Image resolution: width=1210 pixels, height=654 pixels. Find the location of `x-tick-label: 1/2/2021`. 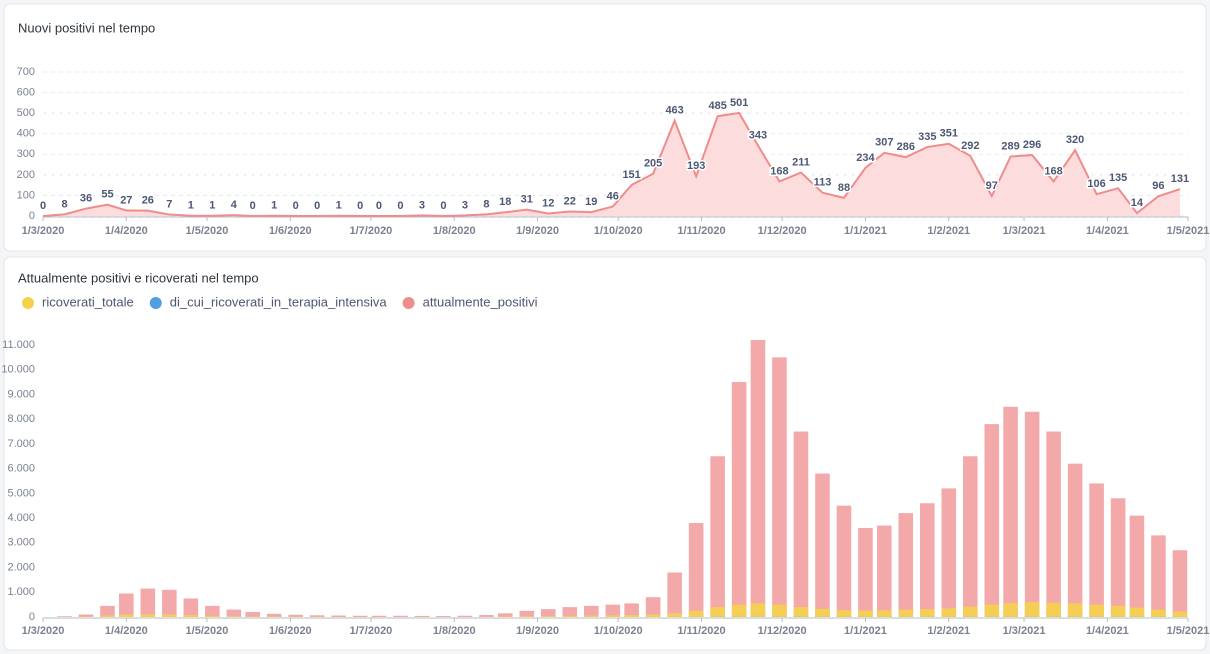

x-tick-label: 1/2/2021 is located at coordinates (948, 231).